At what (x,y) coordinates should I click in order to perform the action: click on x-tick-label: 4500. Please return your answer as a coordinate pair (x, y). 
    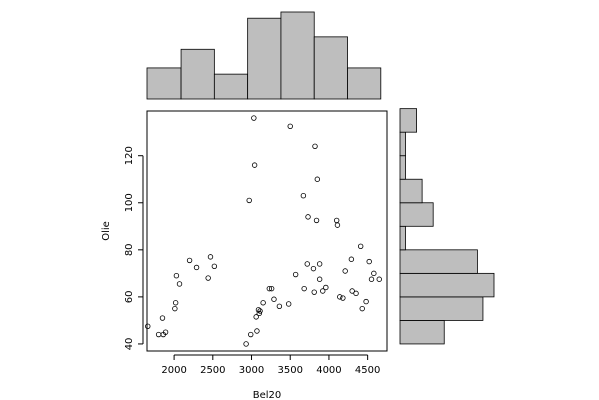
    Looking at the image, I should click on (367, 370).